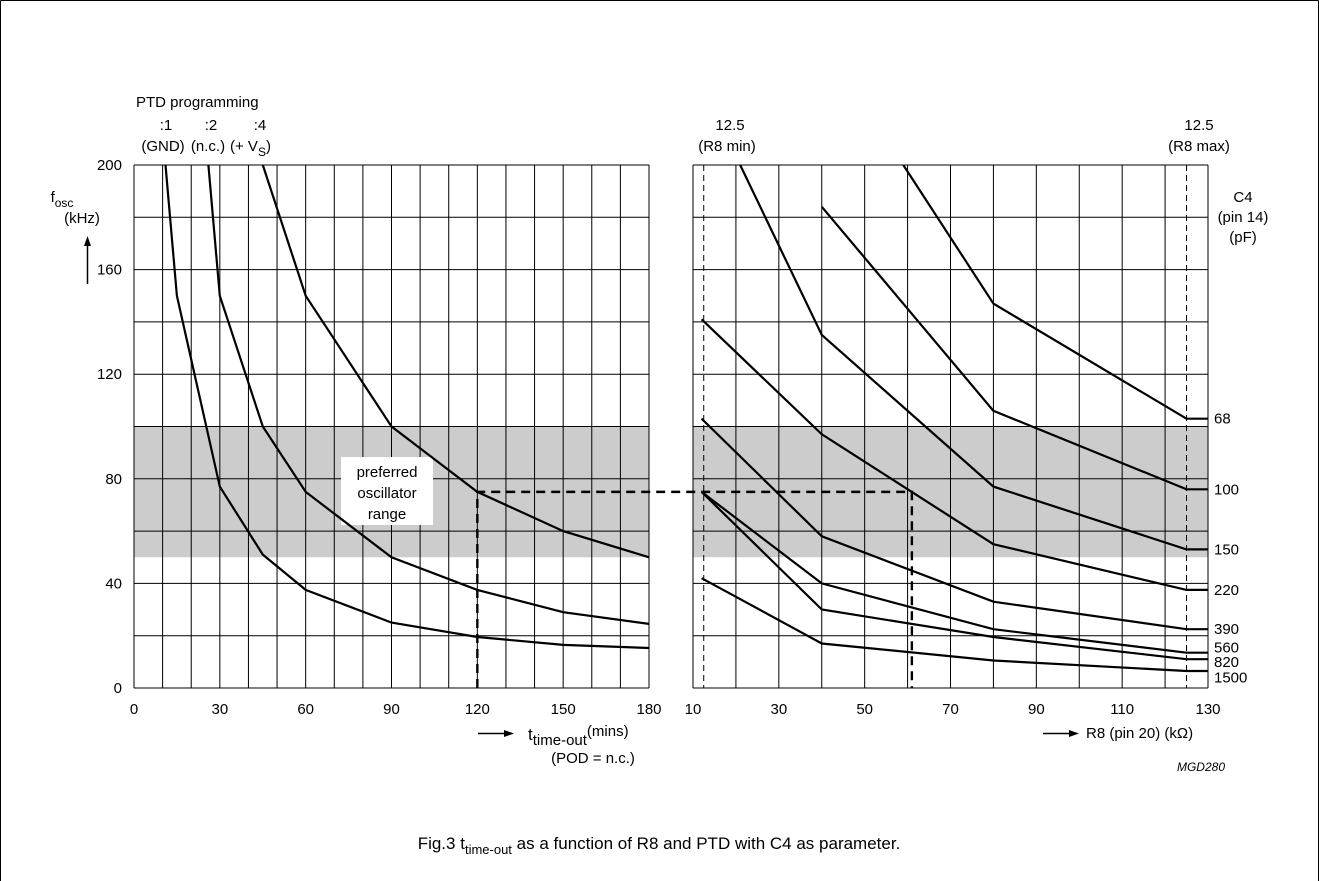  I want to click on x-axis-note-left: (POD = n.c.), so click(593, 758).